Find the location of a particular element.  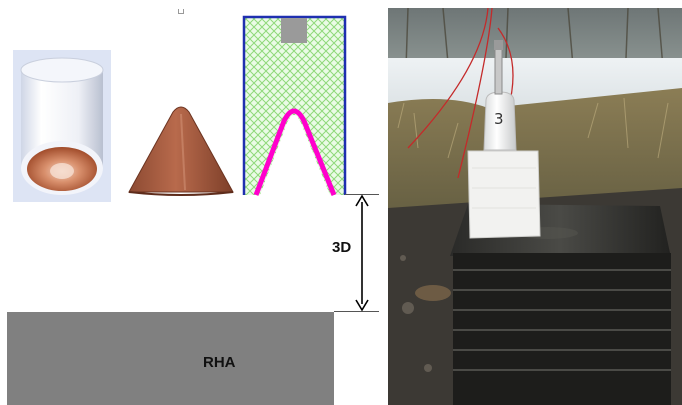

rha-target-plate is located at coordinates (170, 358).